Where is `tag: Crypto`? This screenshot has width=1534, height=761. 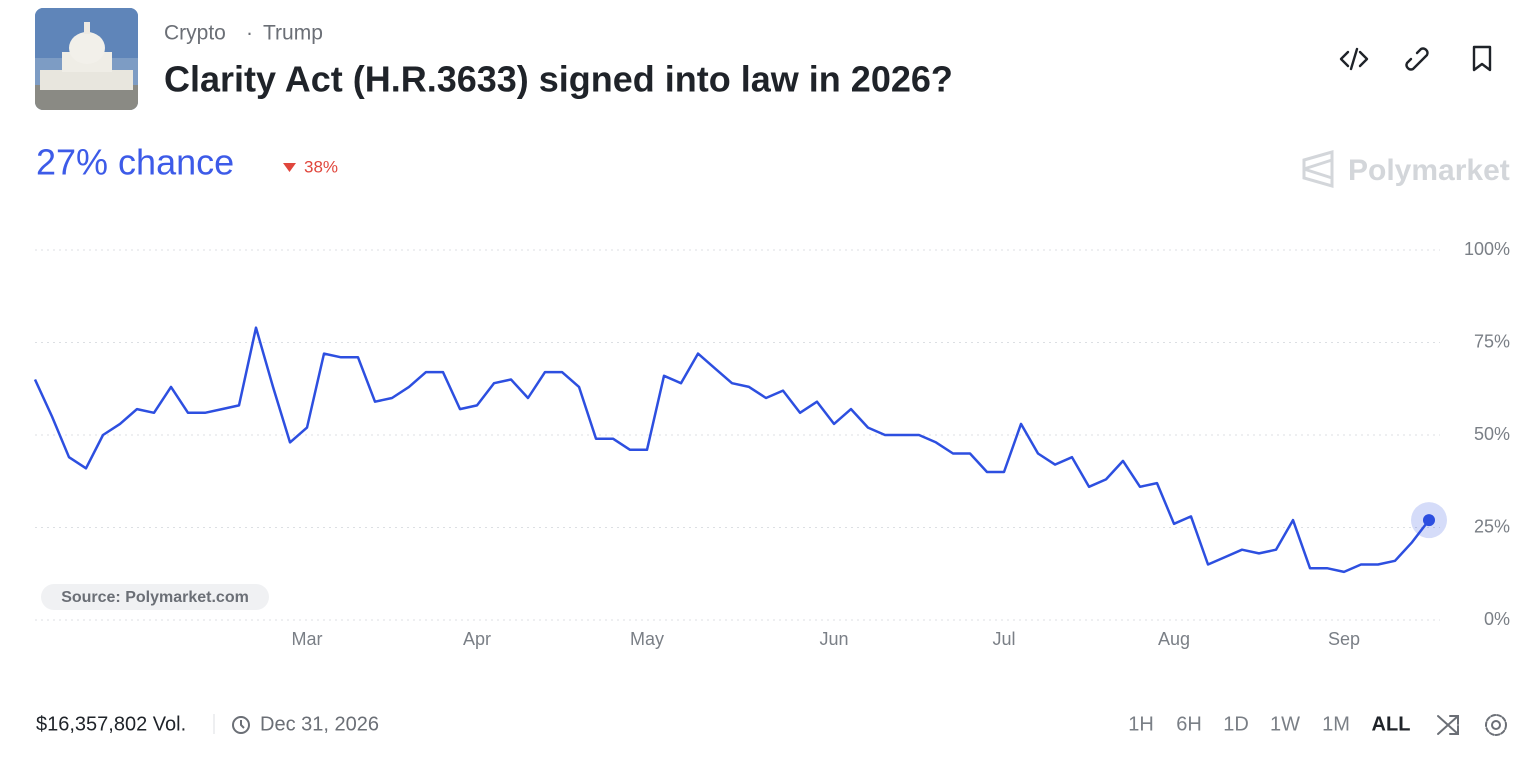
tag: Crypto is located at coordinates (195, 33).